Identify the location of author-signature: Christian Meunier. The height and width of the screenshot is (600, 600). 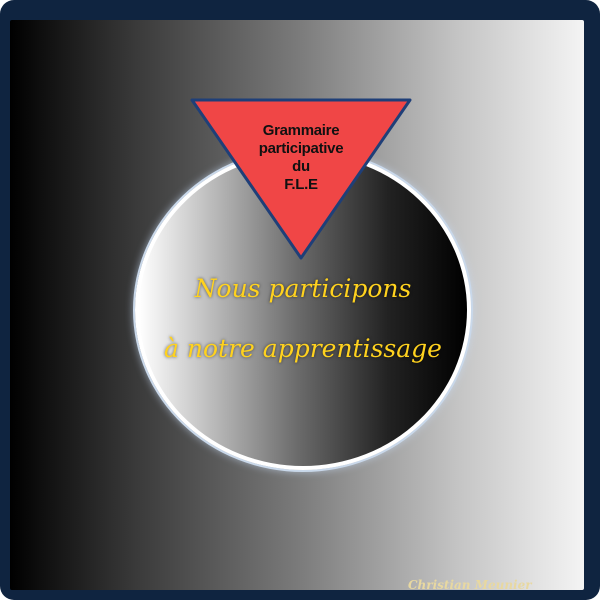
(470, 585).